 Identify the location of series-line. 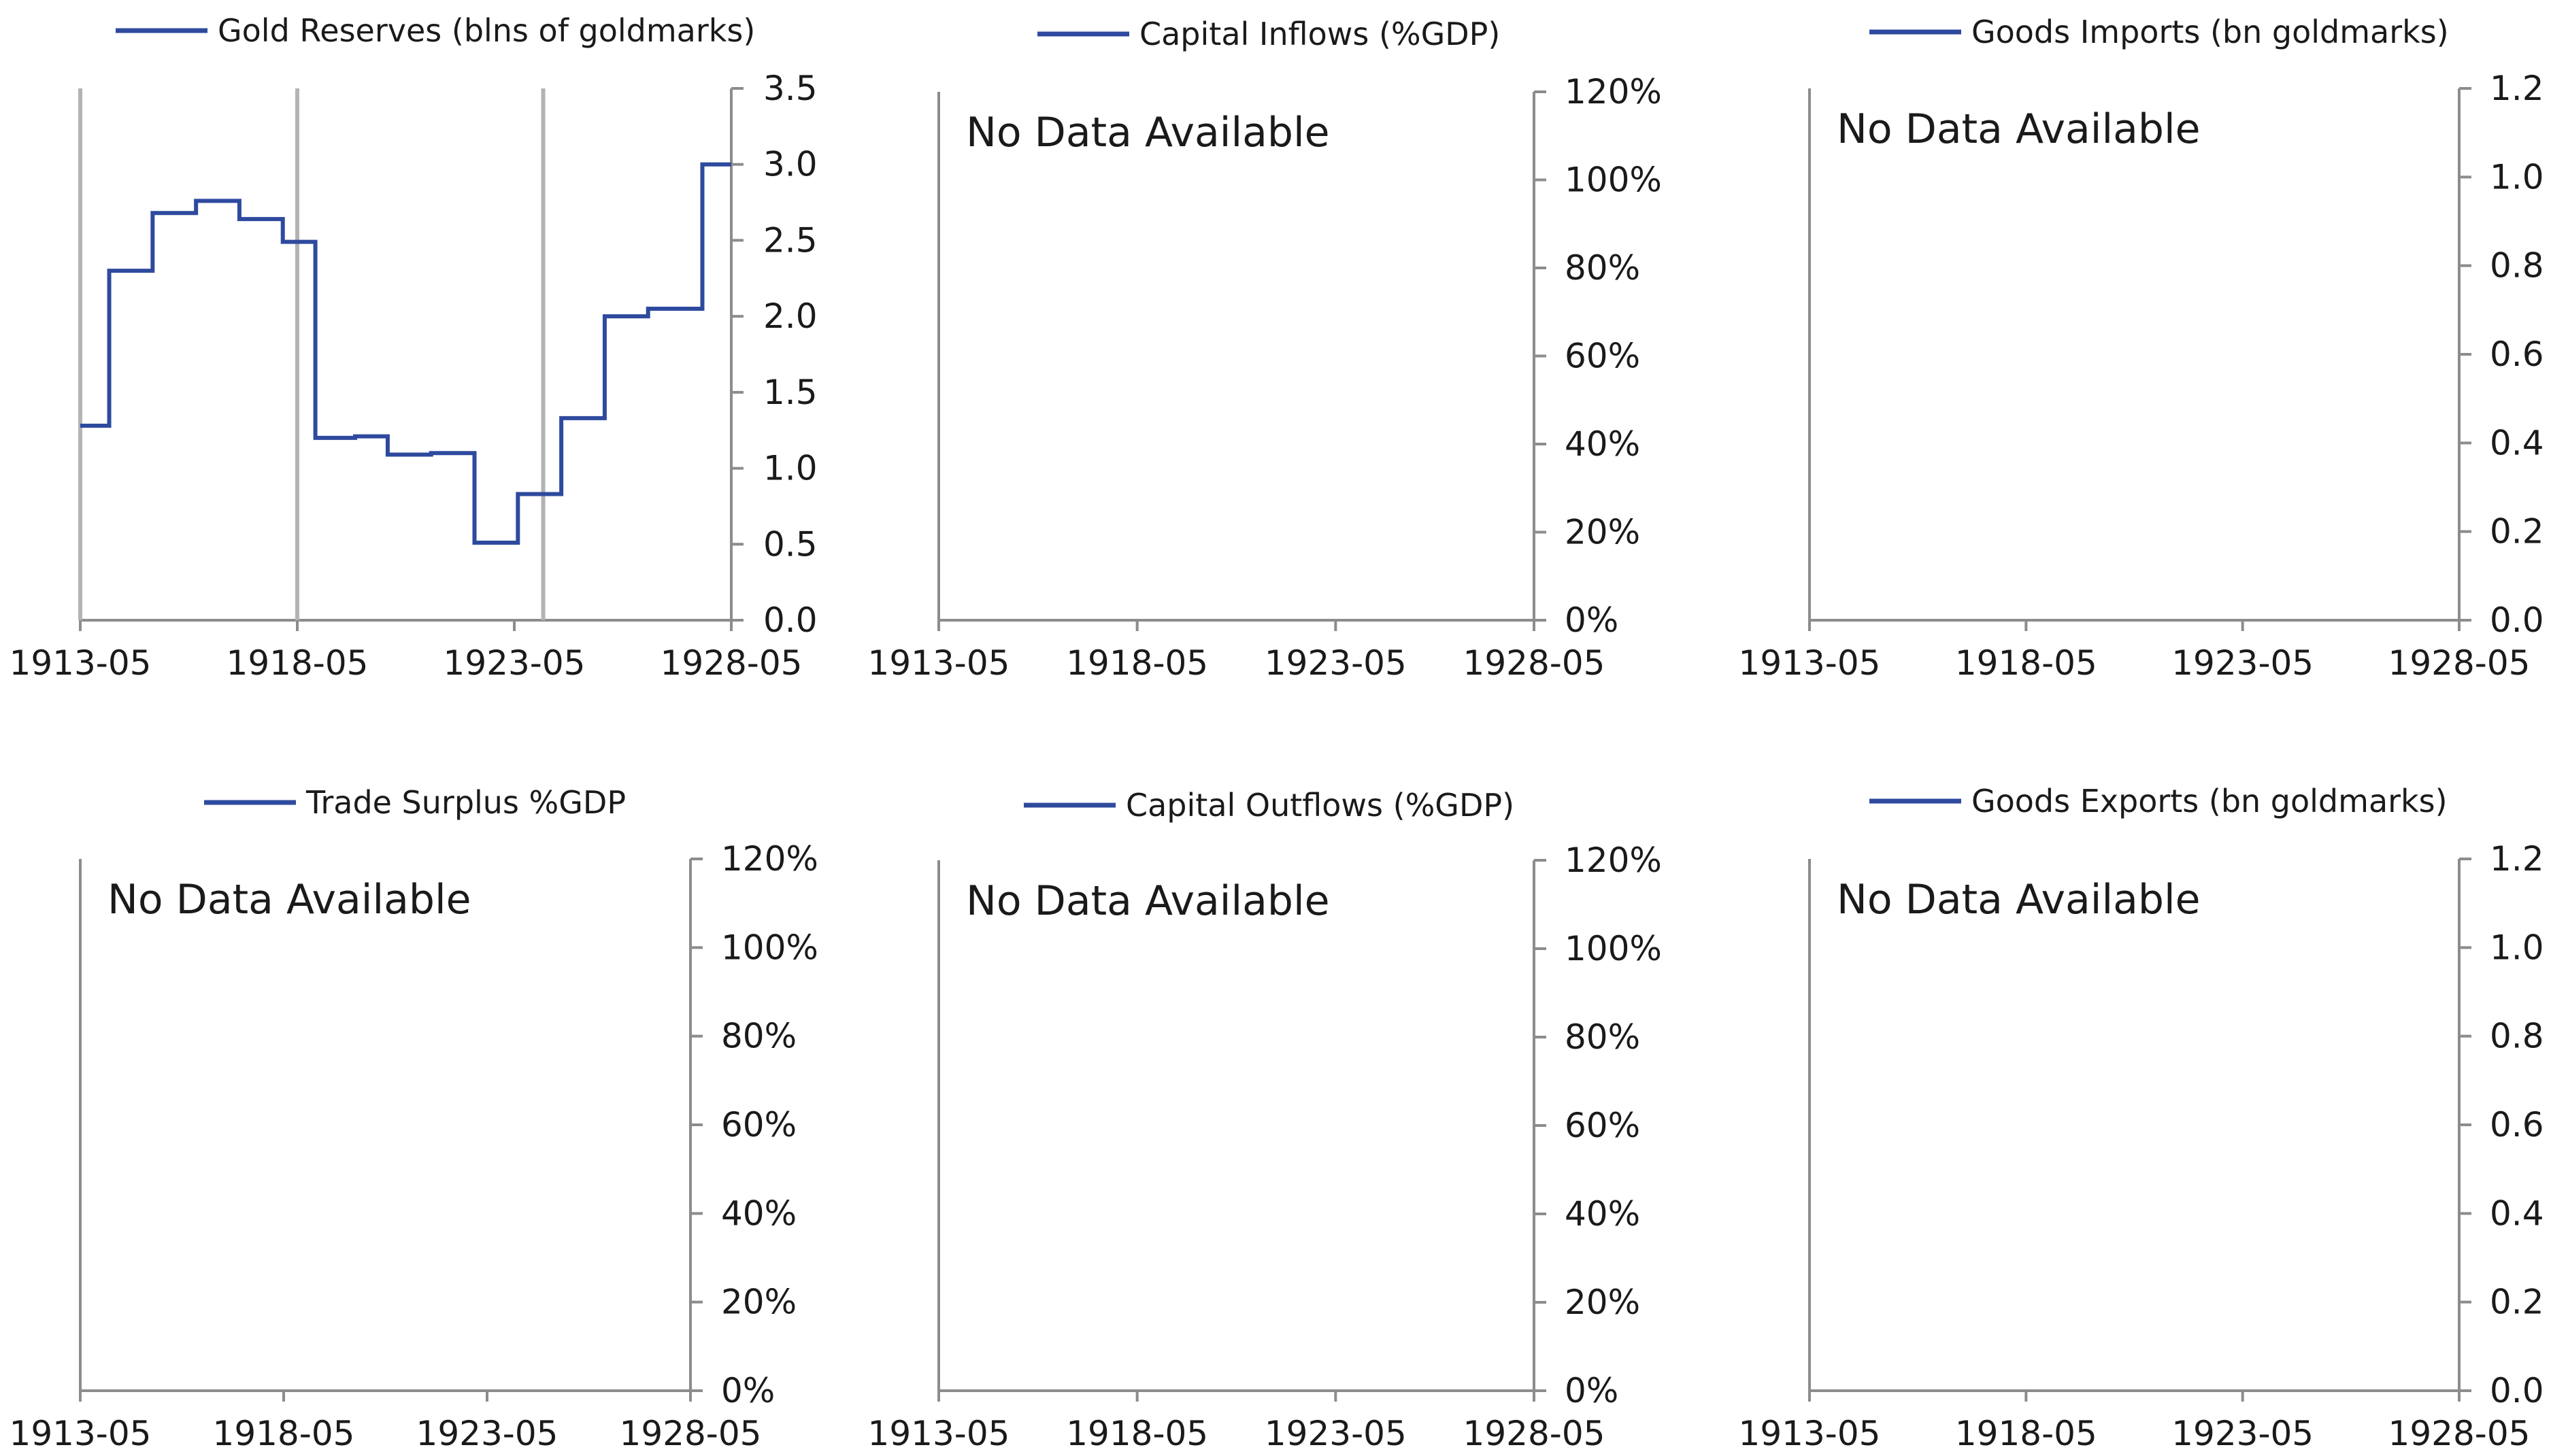
(405, 353).